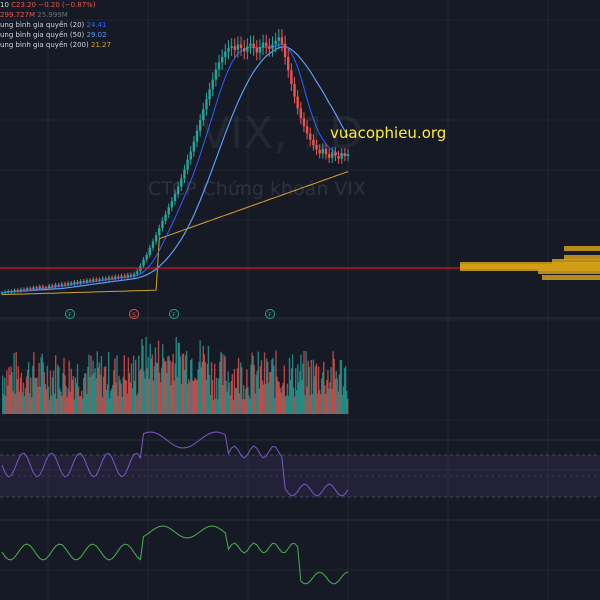 The height and width of the screenshot is (600, 600). Describe the element at coordinates (96, 25) in the screenshot. I see `legend-ma20-value: 24.41` at that location.